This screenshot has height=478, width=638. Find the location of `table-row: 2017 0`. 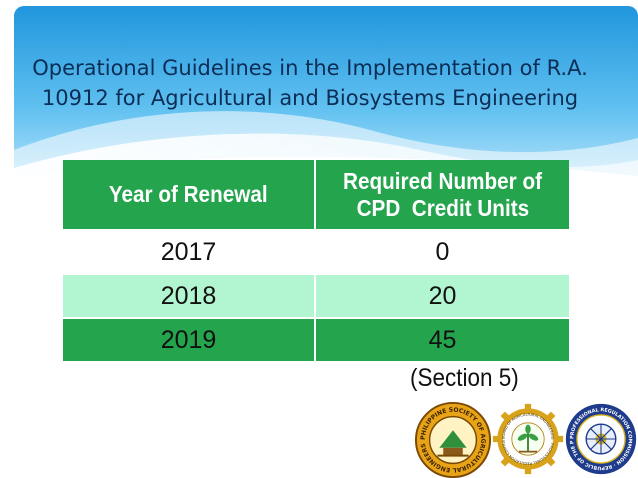

table-row: 2017 0 is located at coordinates (316, 251).